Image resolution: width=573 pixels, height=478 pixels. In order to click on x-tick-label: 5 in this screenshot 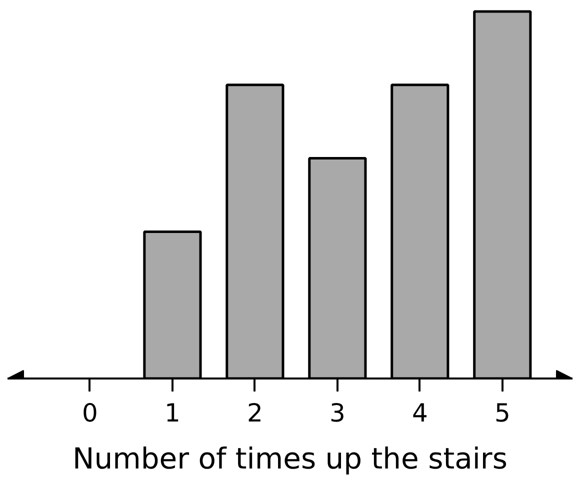, I will do `click(502, 413)`.